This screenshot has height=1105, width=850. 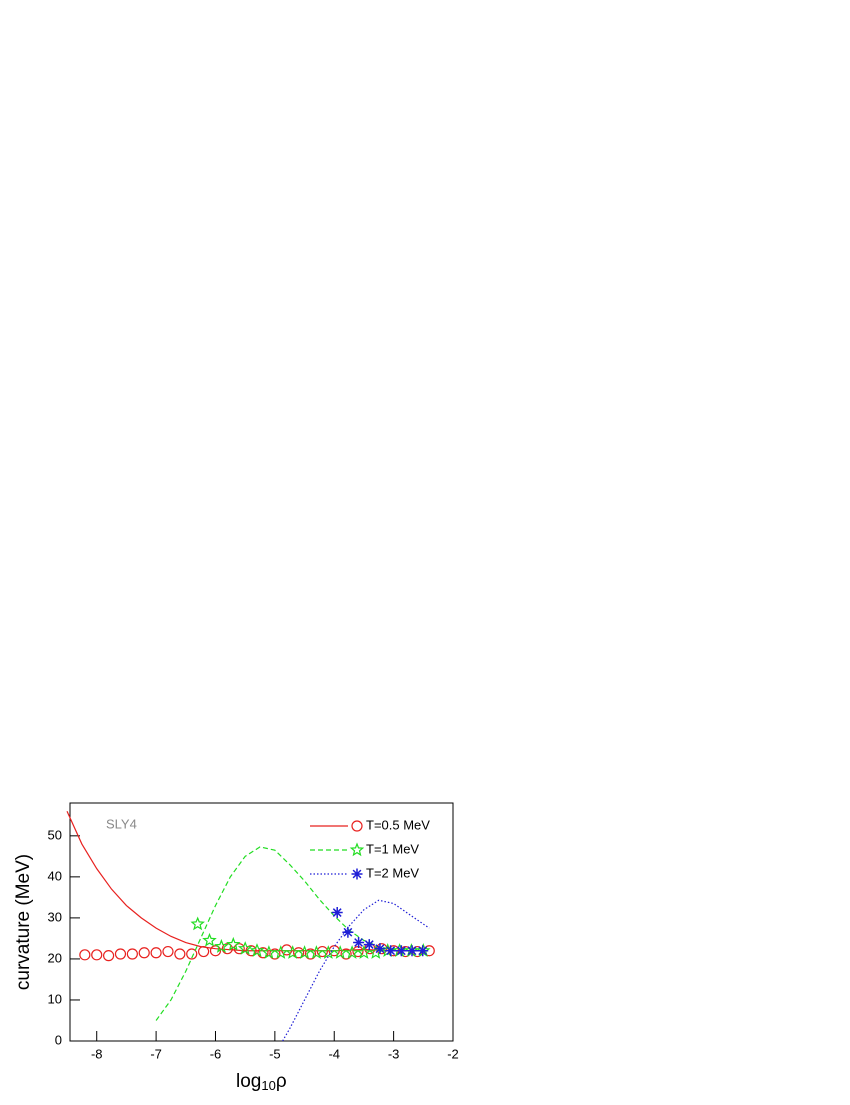 I want to click on legend-label: T=1 MeV, so click(x=392, y=848).